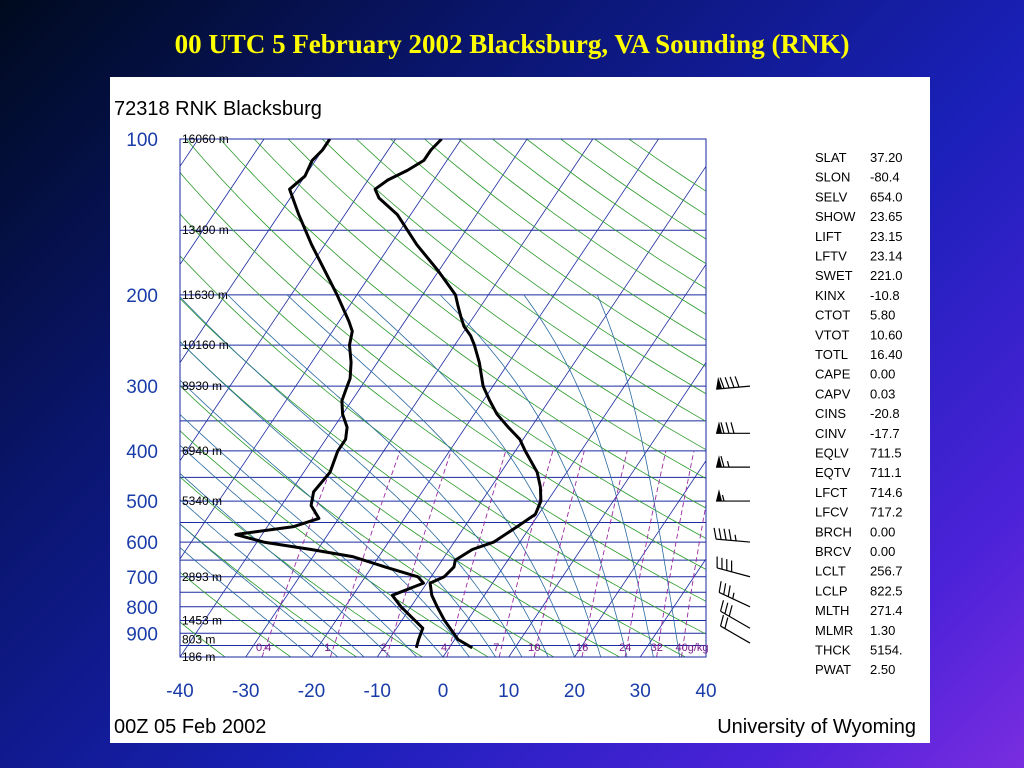 This screenshot has height=768, width=1024. Describe the element at coordinates (311, 691) in the screenshot. I see `temperature-tick-label: -20` at that location.